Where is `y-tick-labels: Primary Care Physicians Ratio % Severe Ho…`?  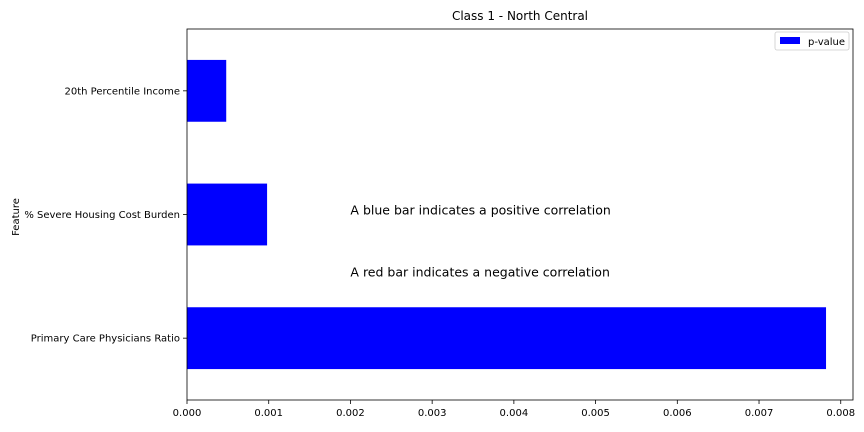
y-tick-labels: Primary Care Physicians Ratio % Severe Ho… is located at coordinates (105, 215).